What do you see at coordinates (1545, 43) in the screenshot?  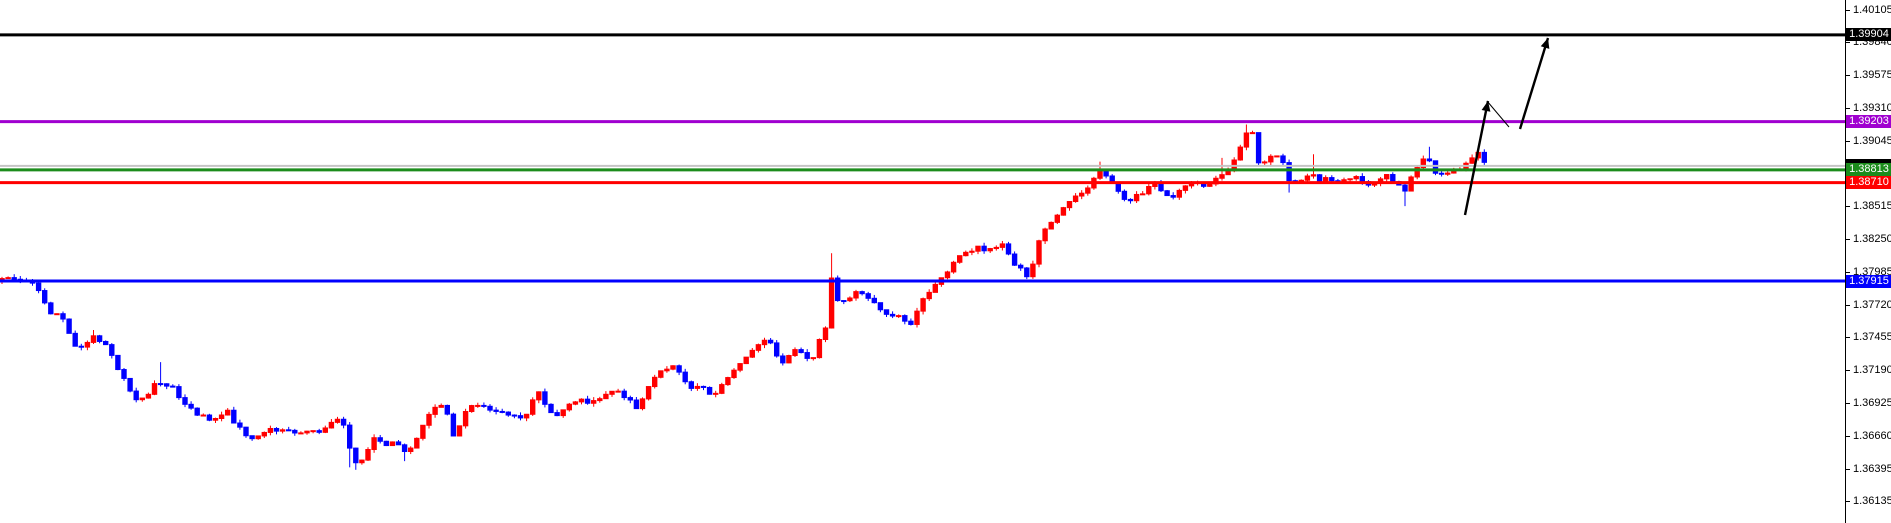 I see `arrowhead` at bounding box center [1545, 43].